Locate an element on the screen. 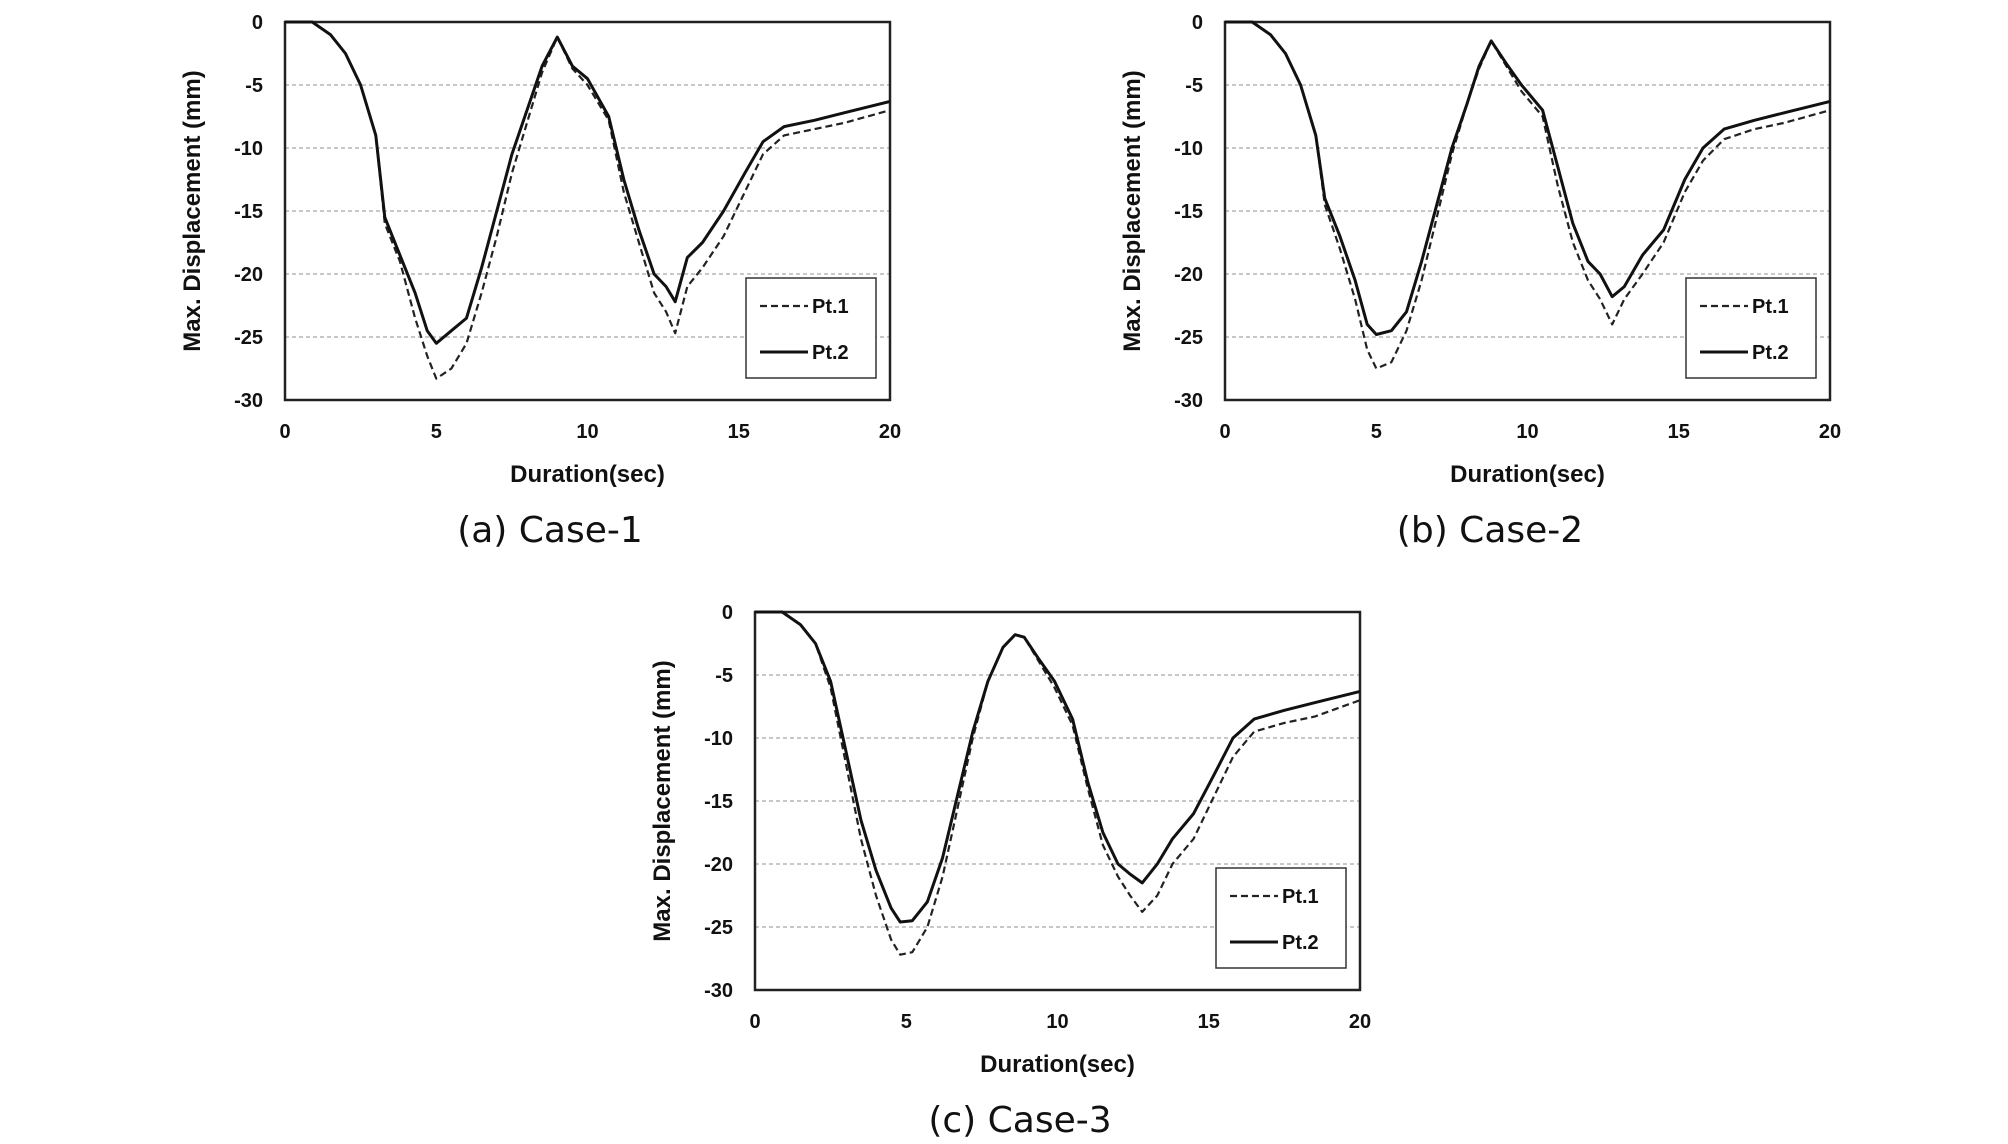 The image size is (2008, 1144). chart-caption: (a) Case-1 is located at coordinates (550, 530).